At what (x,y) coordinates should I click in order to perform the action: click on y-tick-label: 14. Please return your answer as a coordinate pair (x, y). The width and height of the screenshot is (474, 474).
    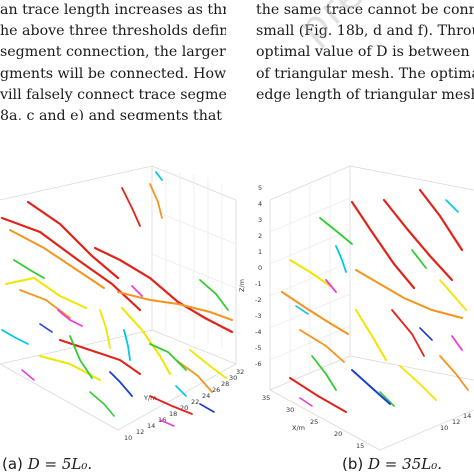
    Looking at the image, I should click on (467, 416).